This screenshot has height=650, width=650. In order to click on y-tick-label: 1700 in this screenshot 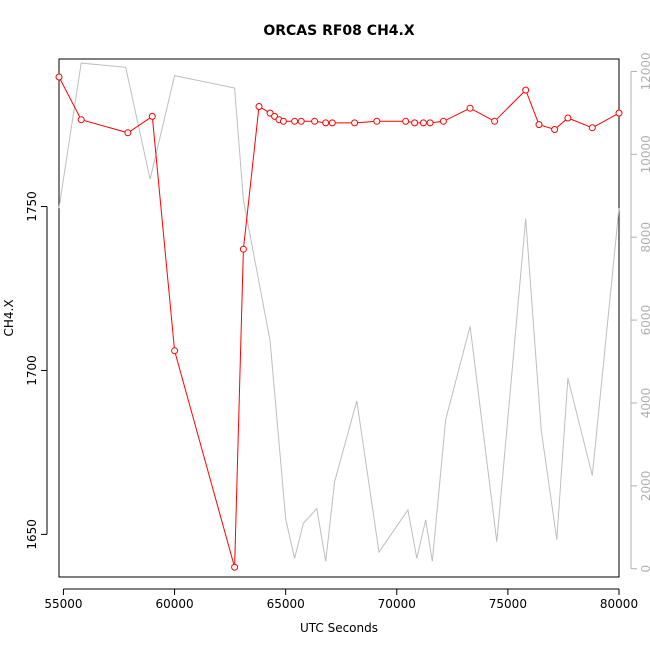, I will do `click(32, 370)`.